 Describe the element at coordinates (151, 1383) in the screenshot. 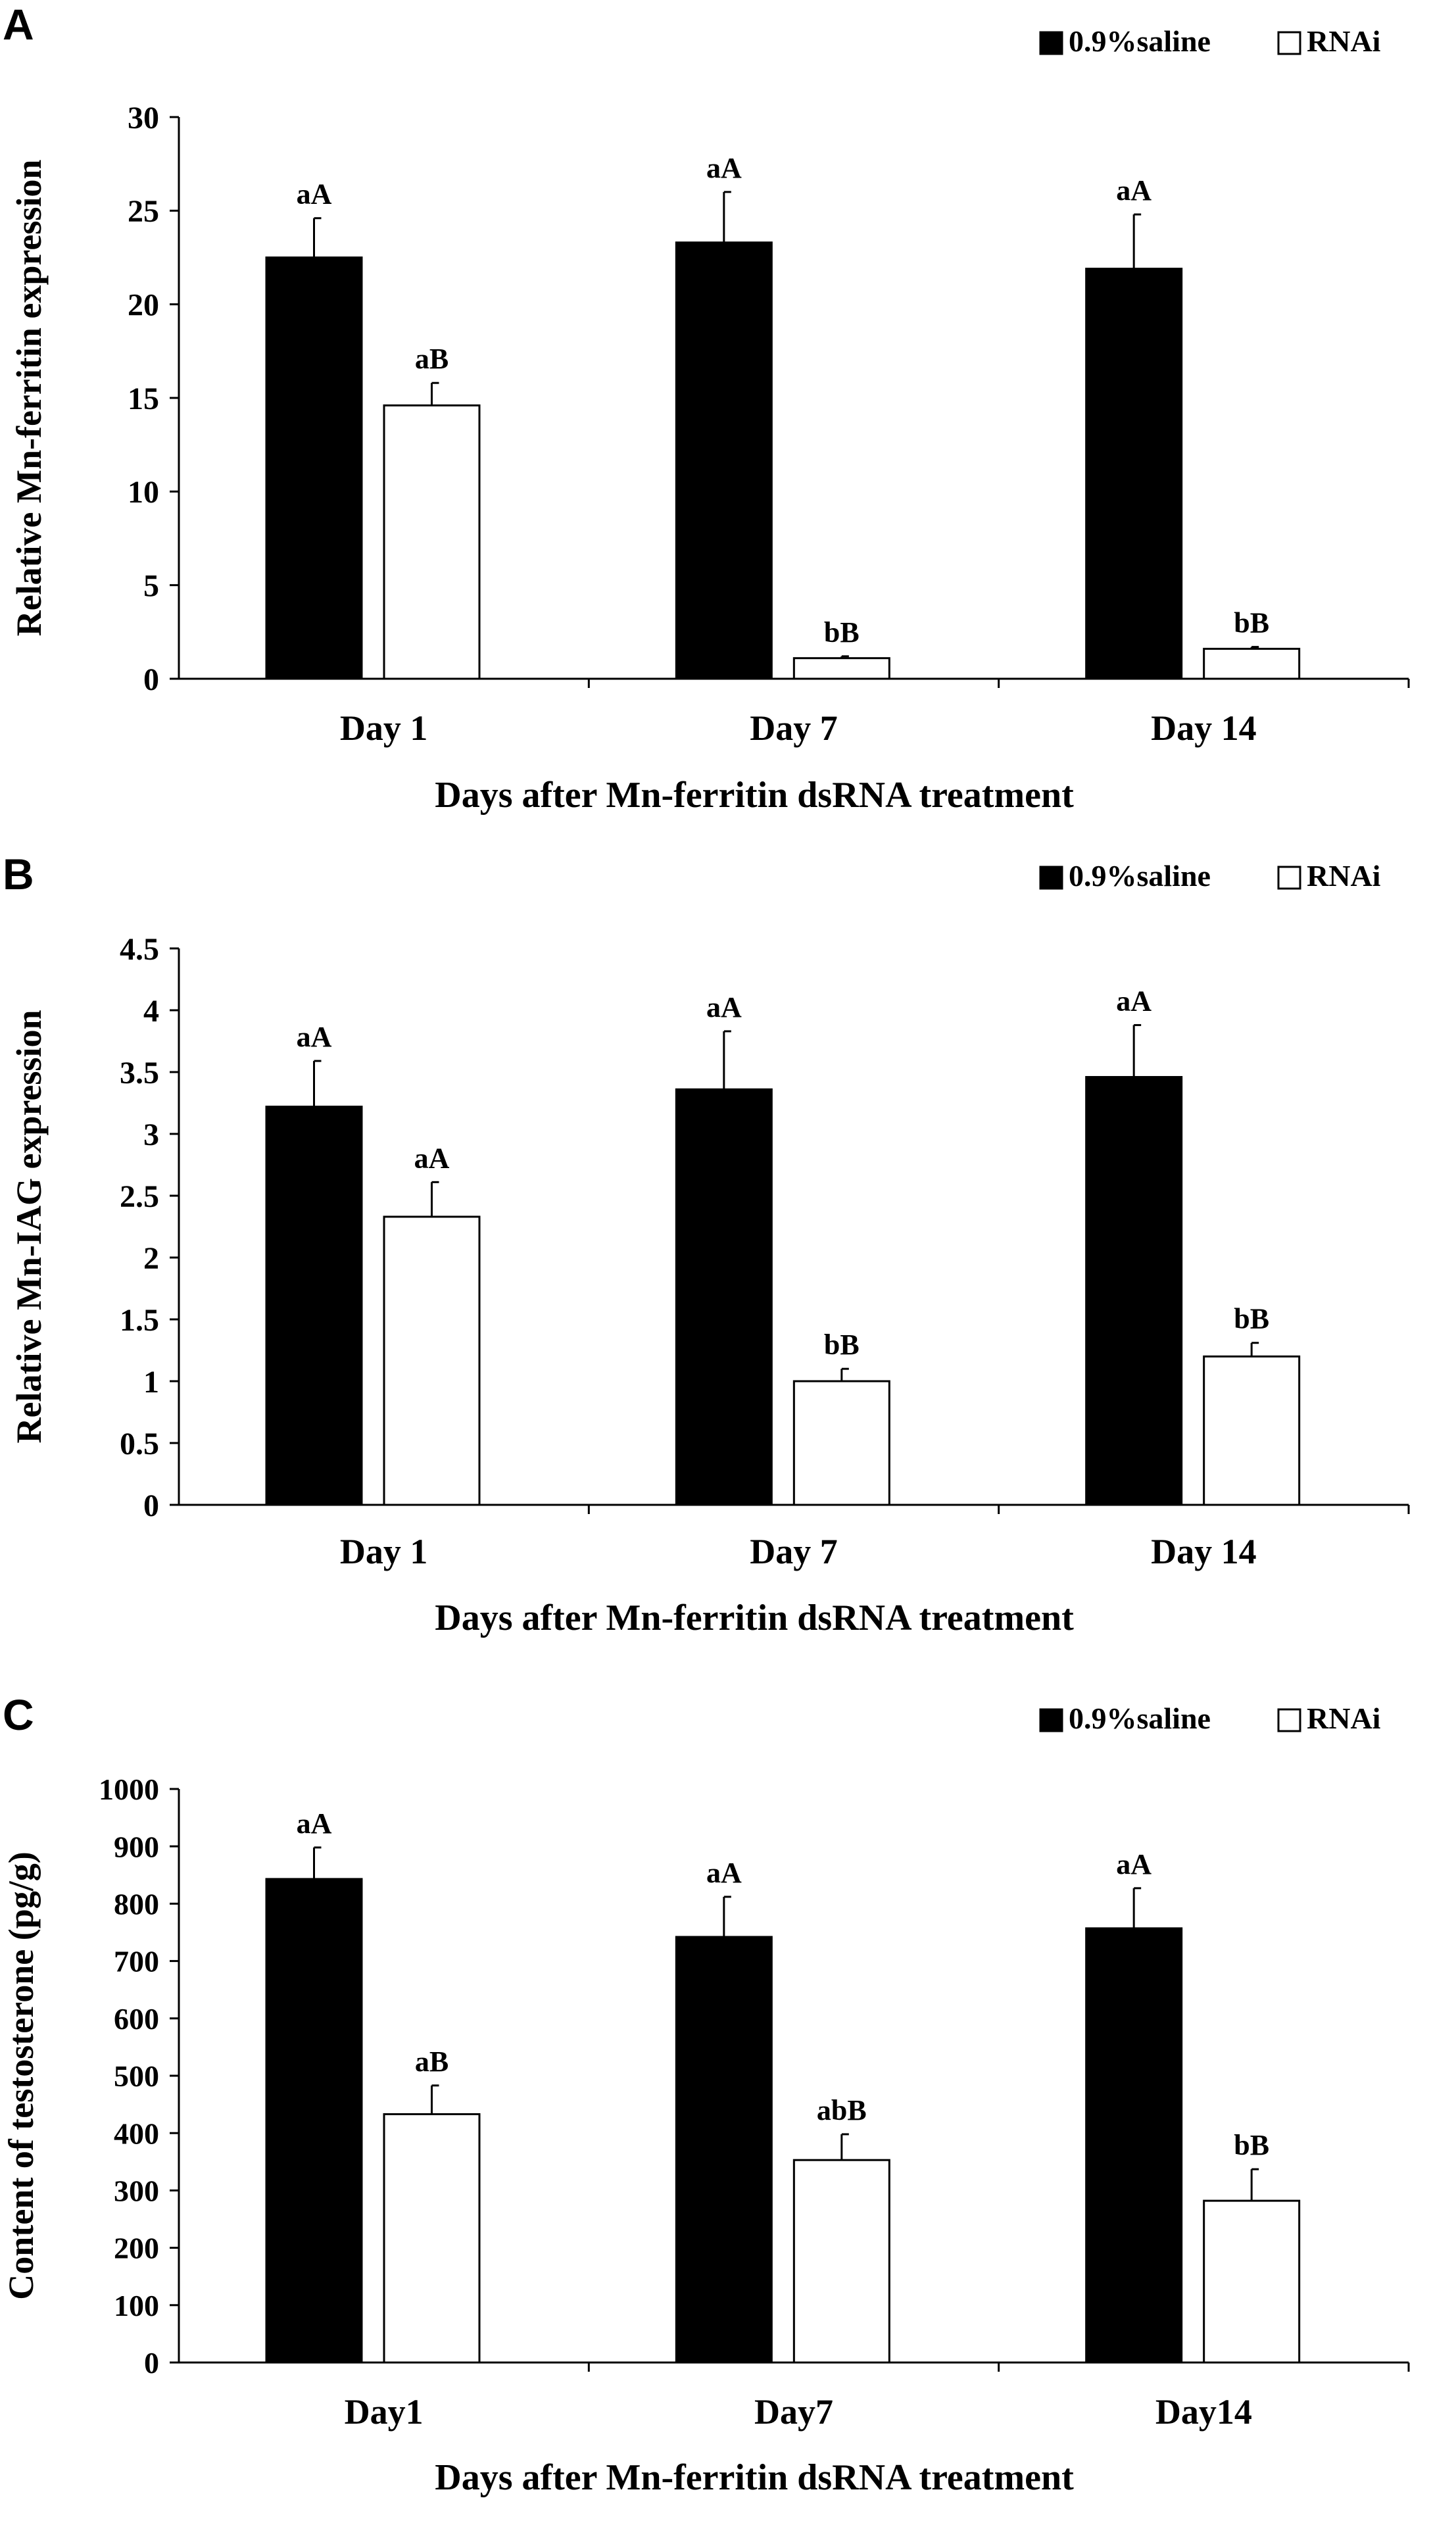

I see `y-tick-label: 1` at that location.